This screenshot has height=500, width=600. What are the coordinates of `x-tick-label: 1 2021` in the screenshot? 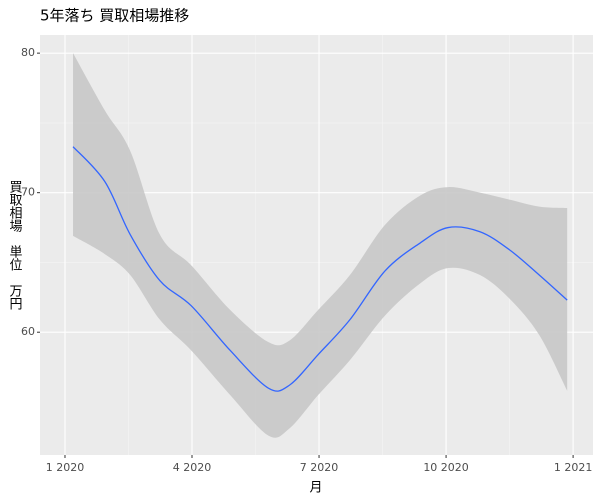 It's located at (573, 467).